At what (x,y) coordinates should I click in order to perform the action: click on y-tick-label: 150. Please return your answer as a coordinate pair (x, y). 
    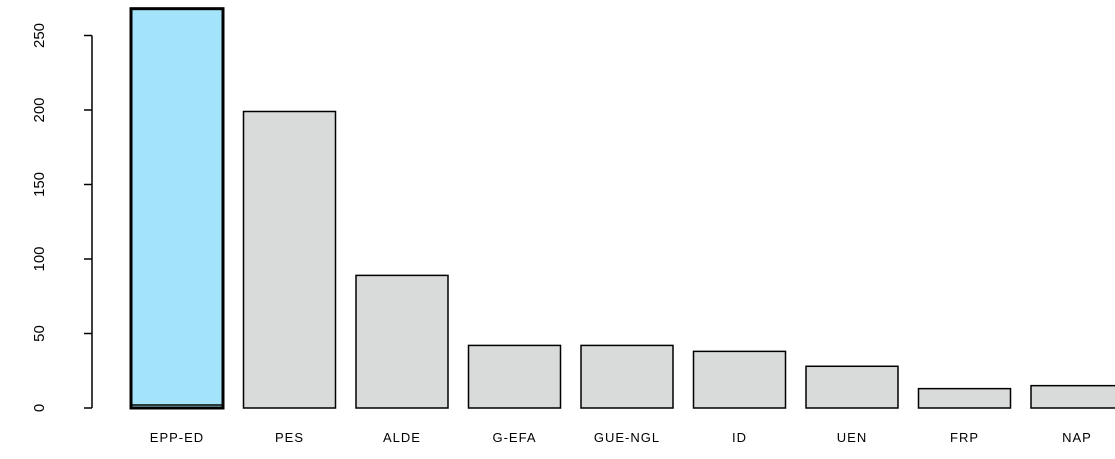
    Looking at the image, I should click on (39, 184).